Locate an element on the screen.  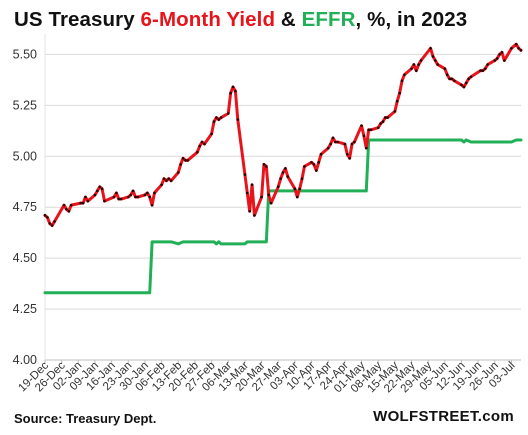
y-tick-label: 5.00 is located at coordinates (25, 156).